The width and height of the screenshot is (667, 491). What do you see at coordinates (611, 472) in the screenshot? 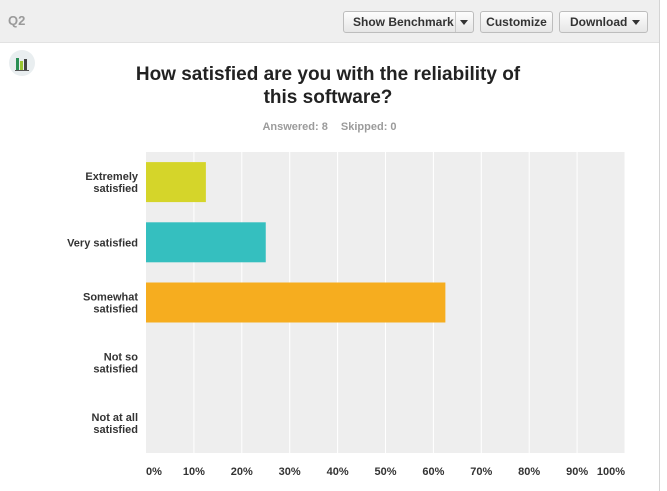
I see `x-tick-label: 100%` at bounding box center [611, 472].